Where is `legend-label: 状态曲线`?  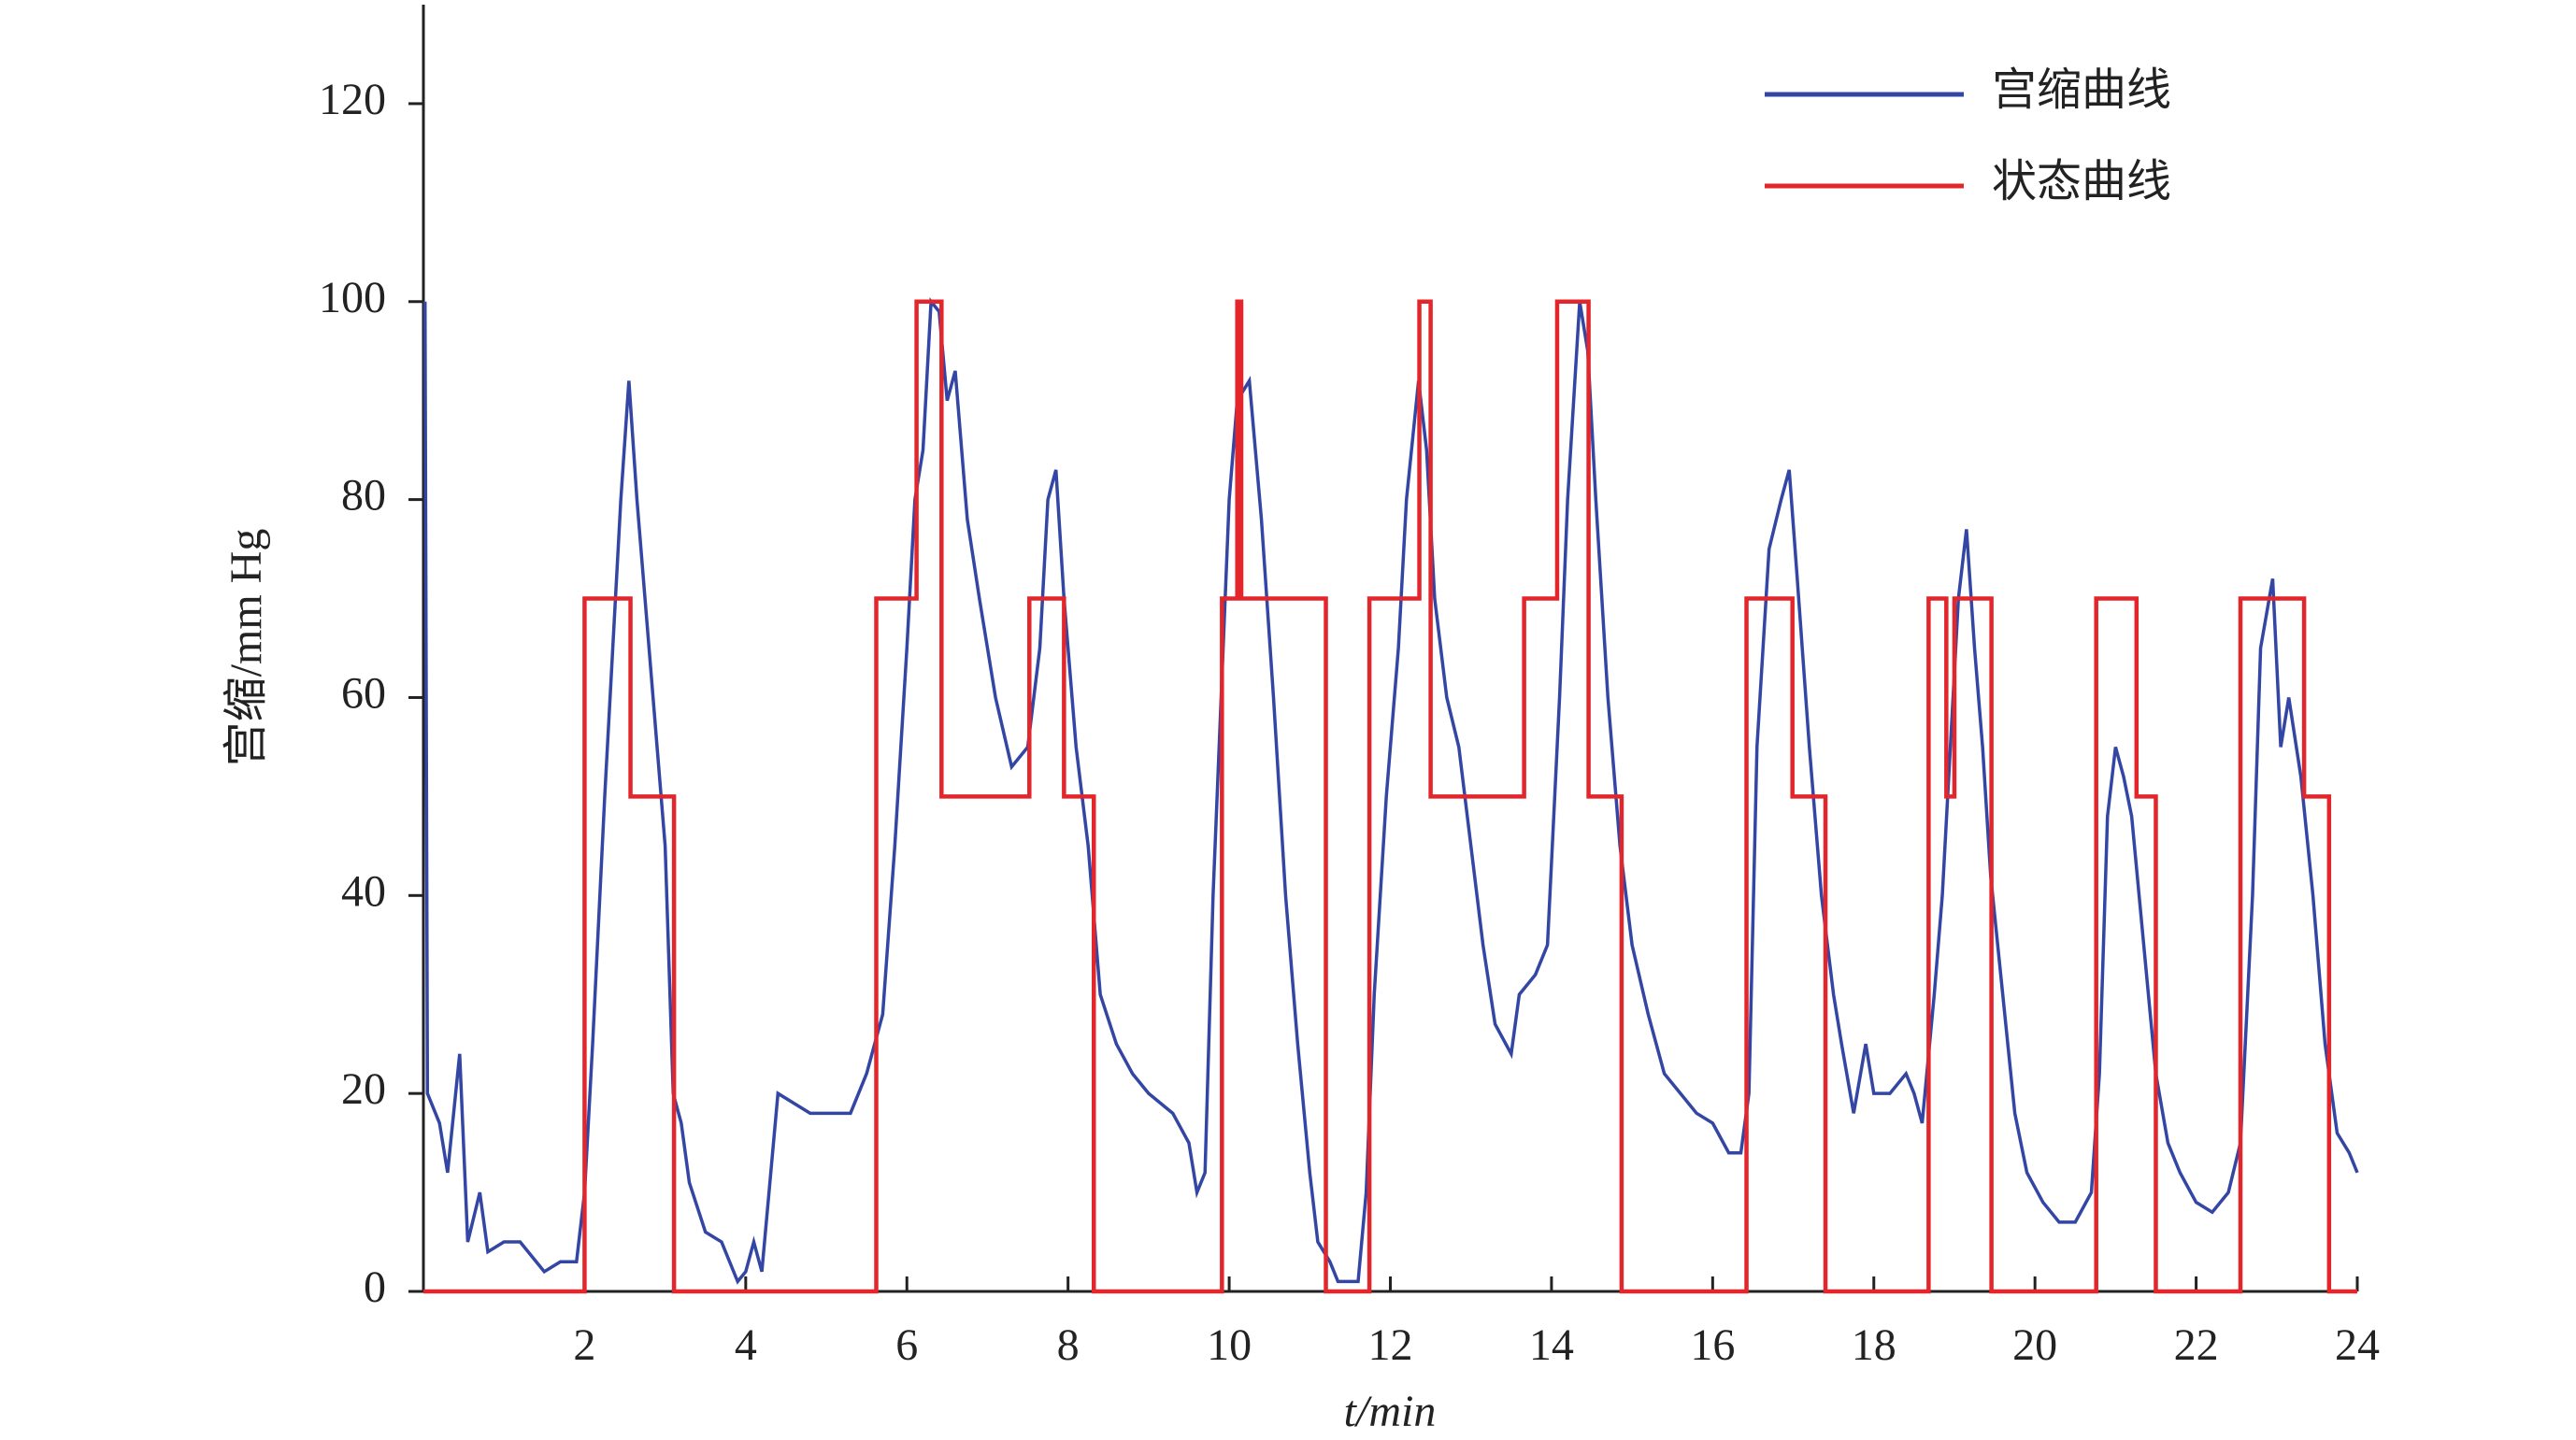
legend-label: 状态曲线 is located at coordinates (2081, 182).